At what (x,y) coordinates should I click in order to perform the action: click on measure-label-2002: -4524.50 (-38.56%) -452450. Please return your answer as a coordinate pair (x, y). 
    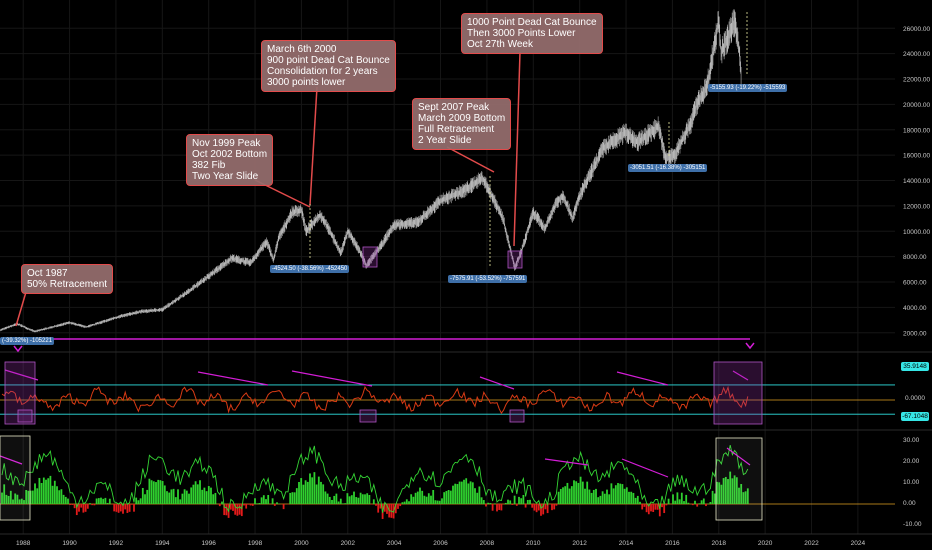
    Looking at the image, I should click on (310, 269).